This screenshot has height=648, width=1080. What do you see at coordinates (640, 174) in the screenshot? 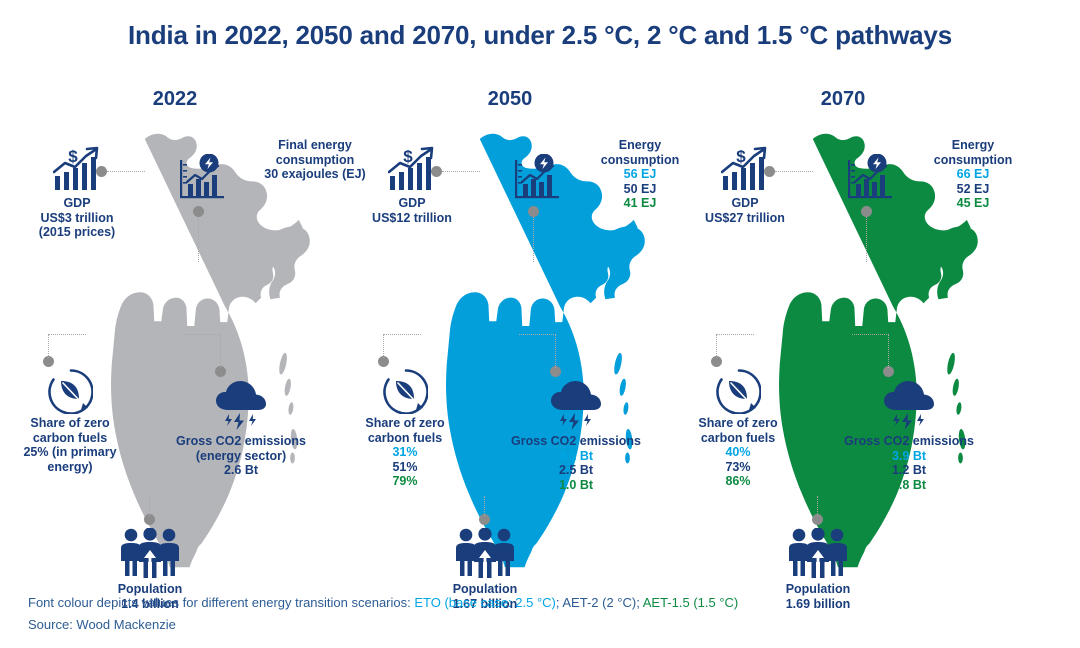
I see `energy-value-eto: 56 EJ` at bounding box center [640, 174].